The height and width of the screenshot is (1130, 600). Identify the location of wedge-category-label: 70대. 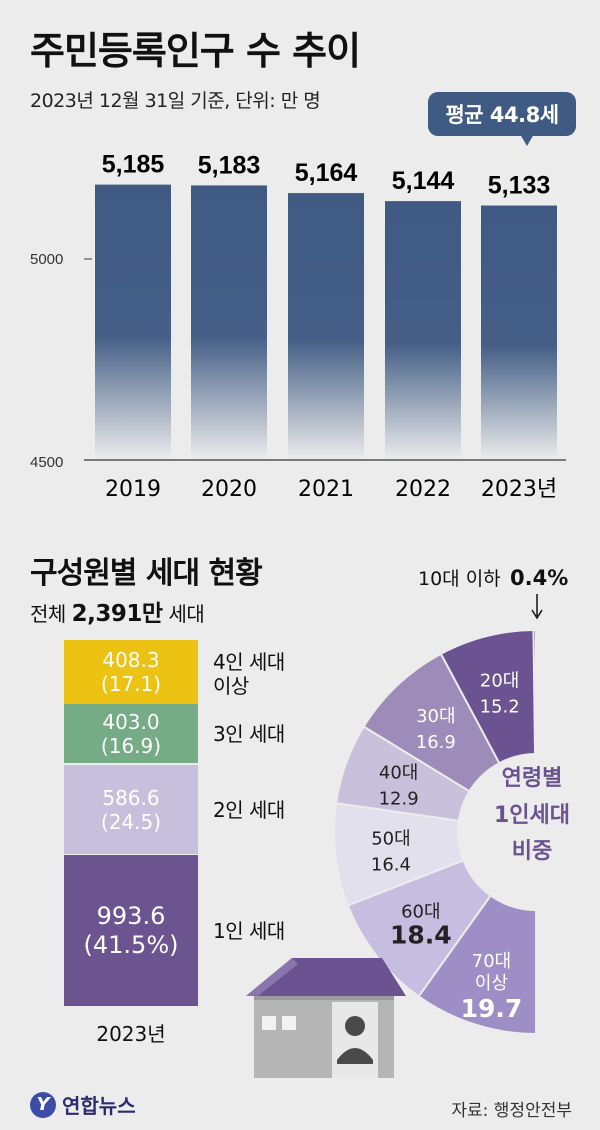
(491, 961).